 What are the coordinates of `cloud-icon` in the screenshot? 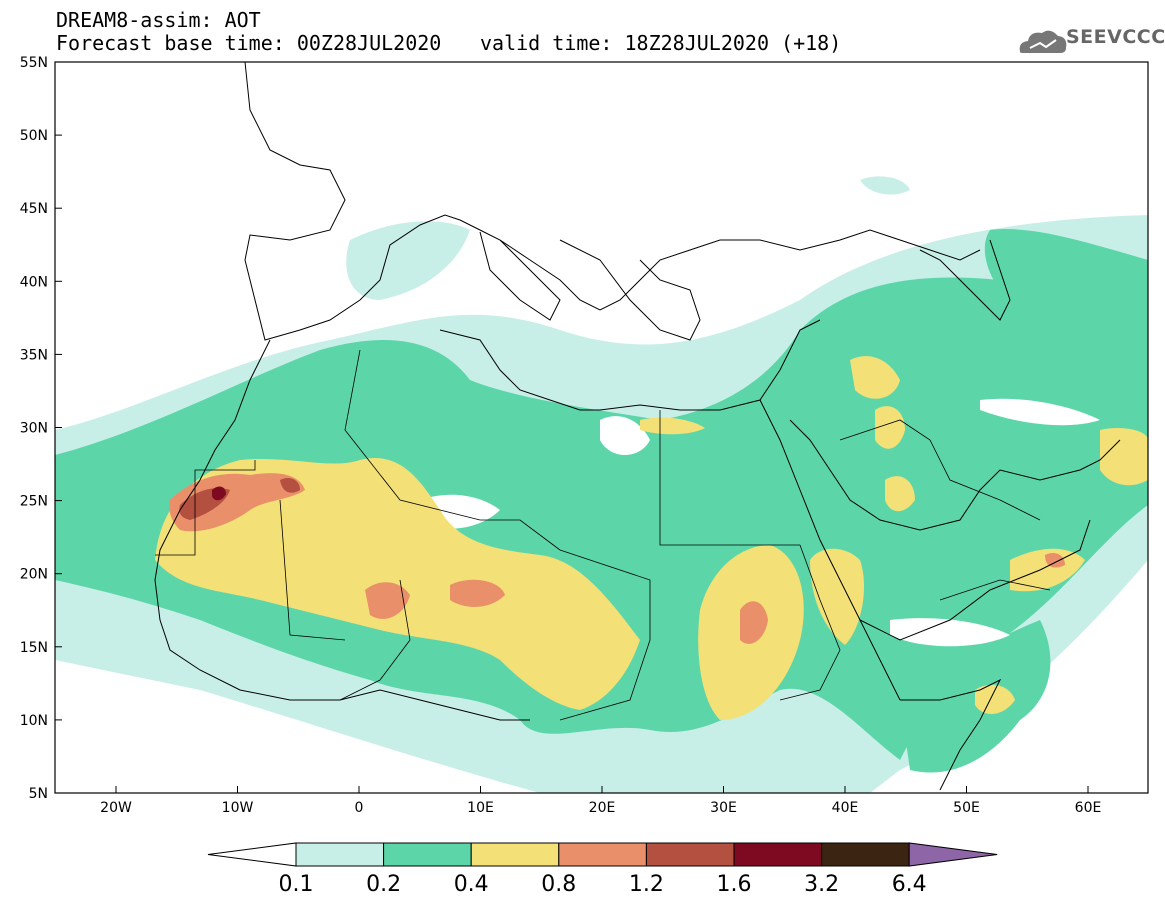 It's located at (1043, 41).